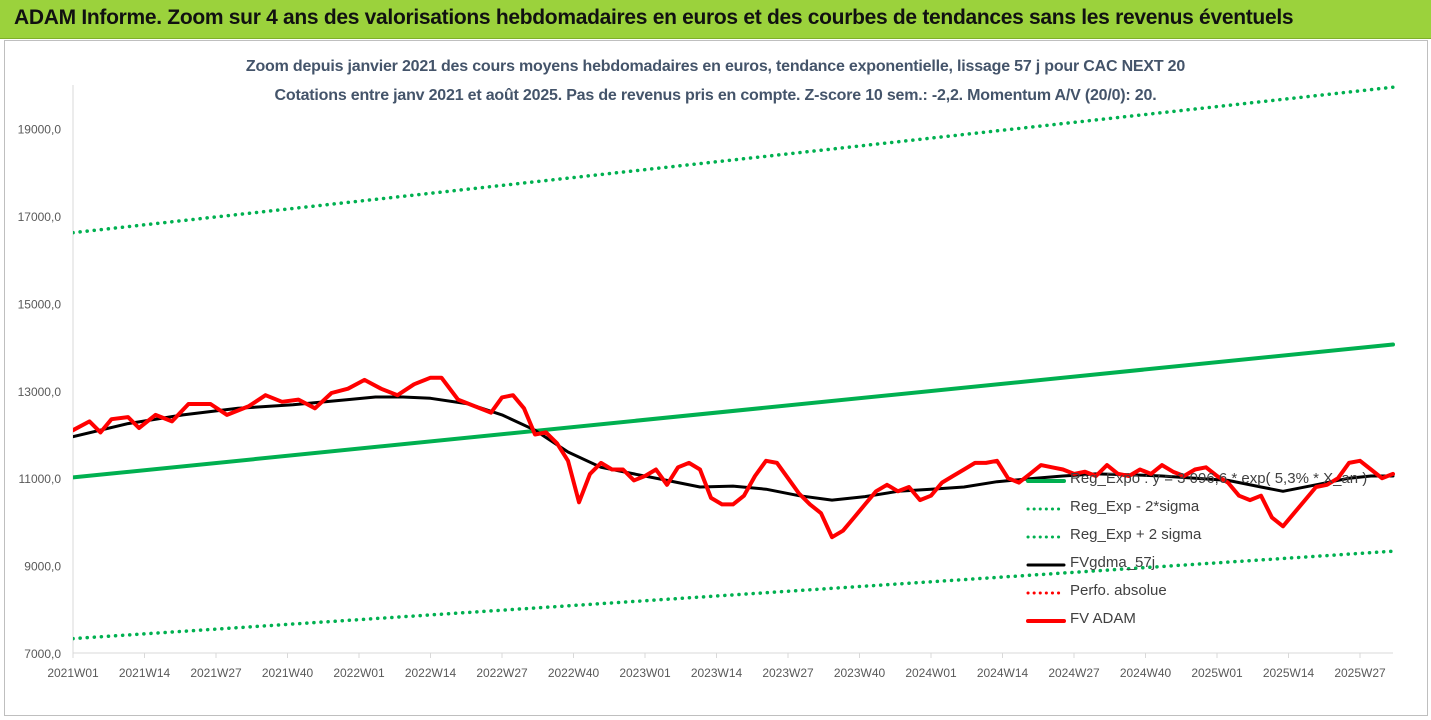 The width and height of the screenshot is (1431, 720). Describe the element at coordinates (1217, 673) in the screenshot. I see `x-tick-label: 2025W01` at that location.